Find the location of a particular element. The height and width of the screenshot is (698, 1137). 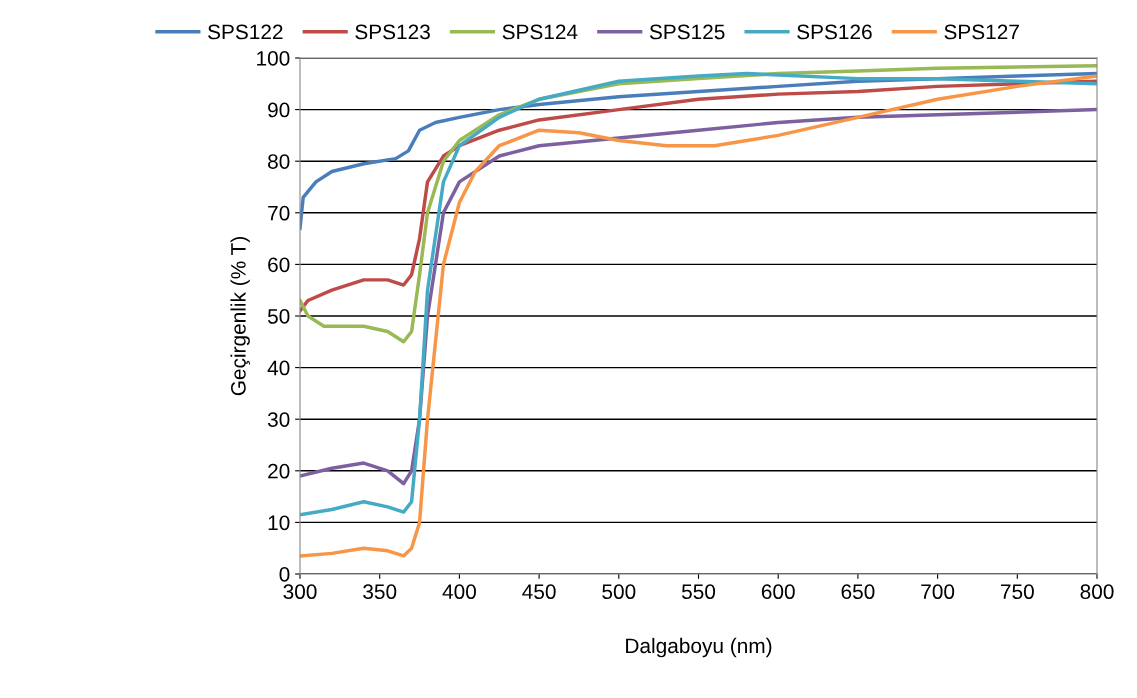

x-tick-label: 450 is located at coordinates (539, 592).